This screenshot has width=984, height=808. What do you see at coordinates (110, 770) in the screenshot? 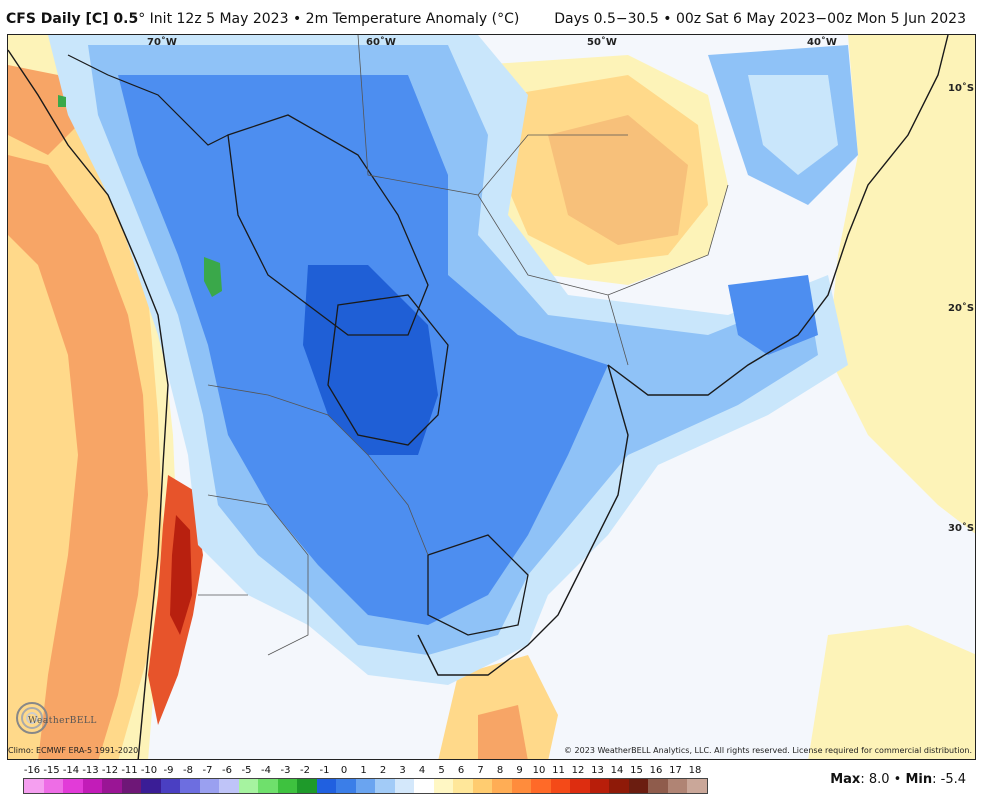
I see `legend-tick-label: -12` at bounding box center [110, 770].